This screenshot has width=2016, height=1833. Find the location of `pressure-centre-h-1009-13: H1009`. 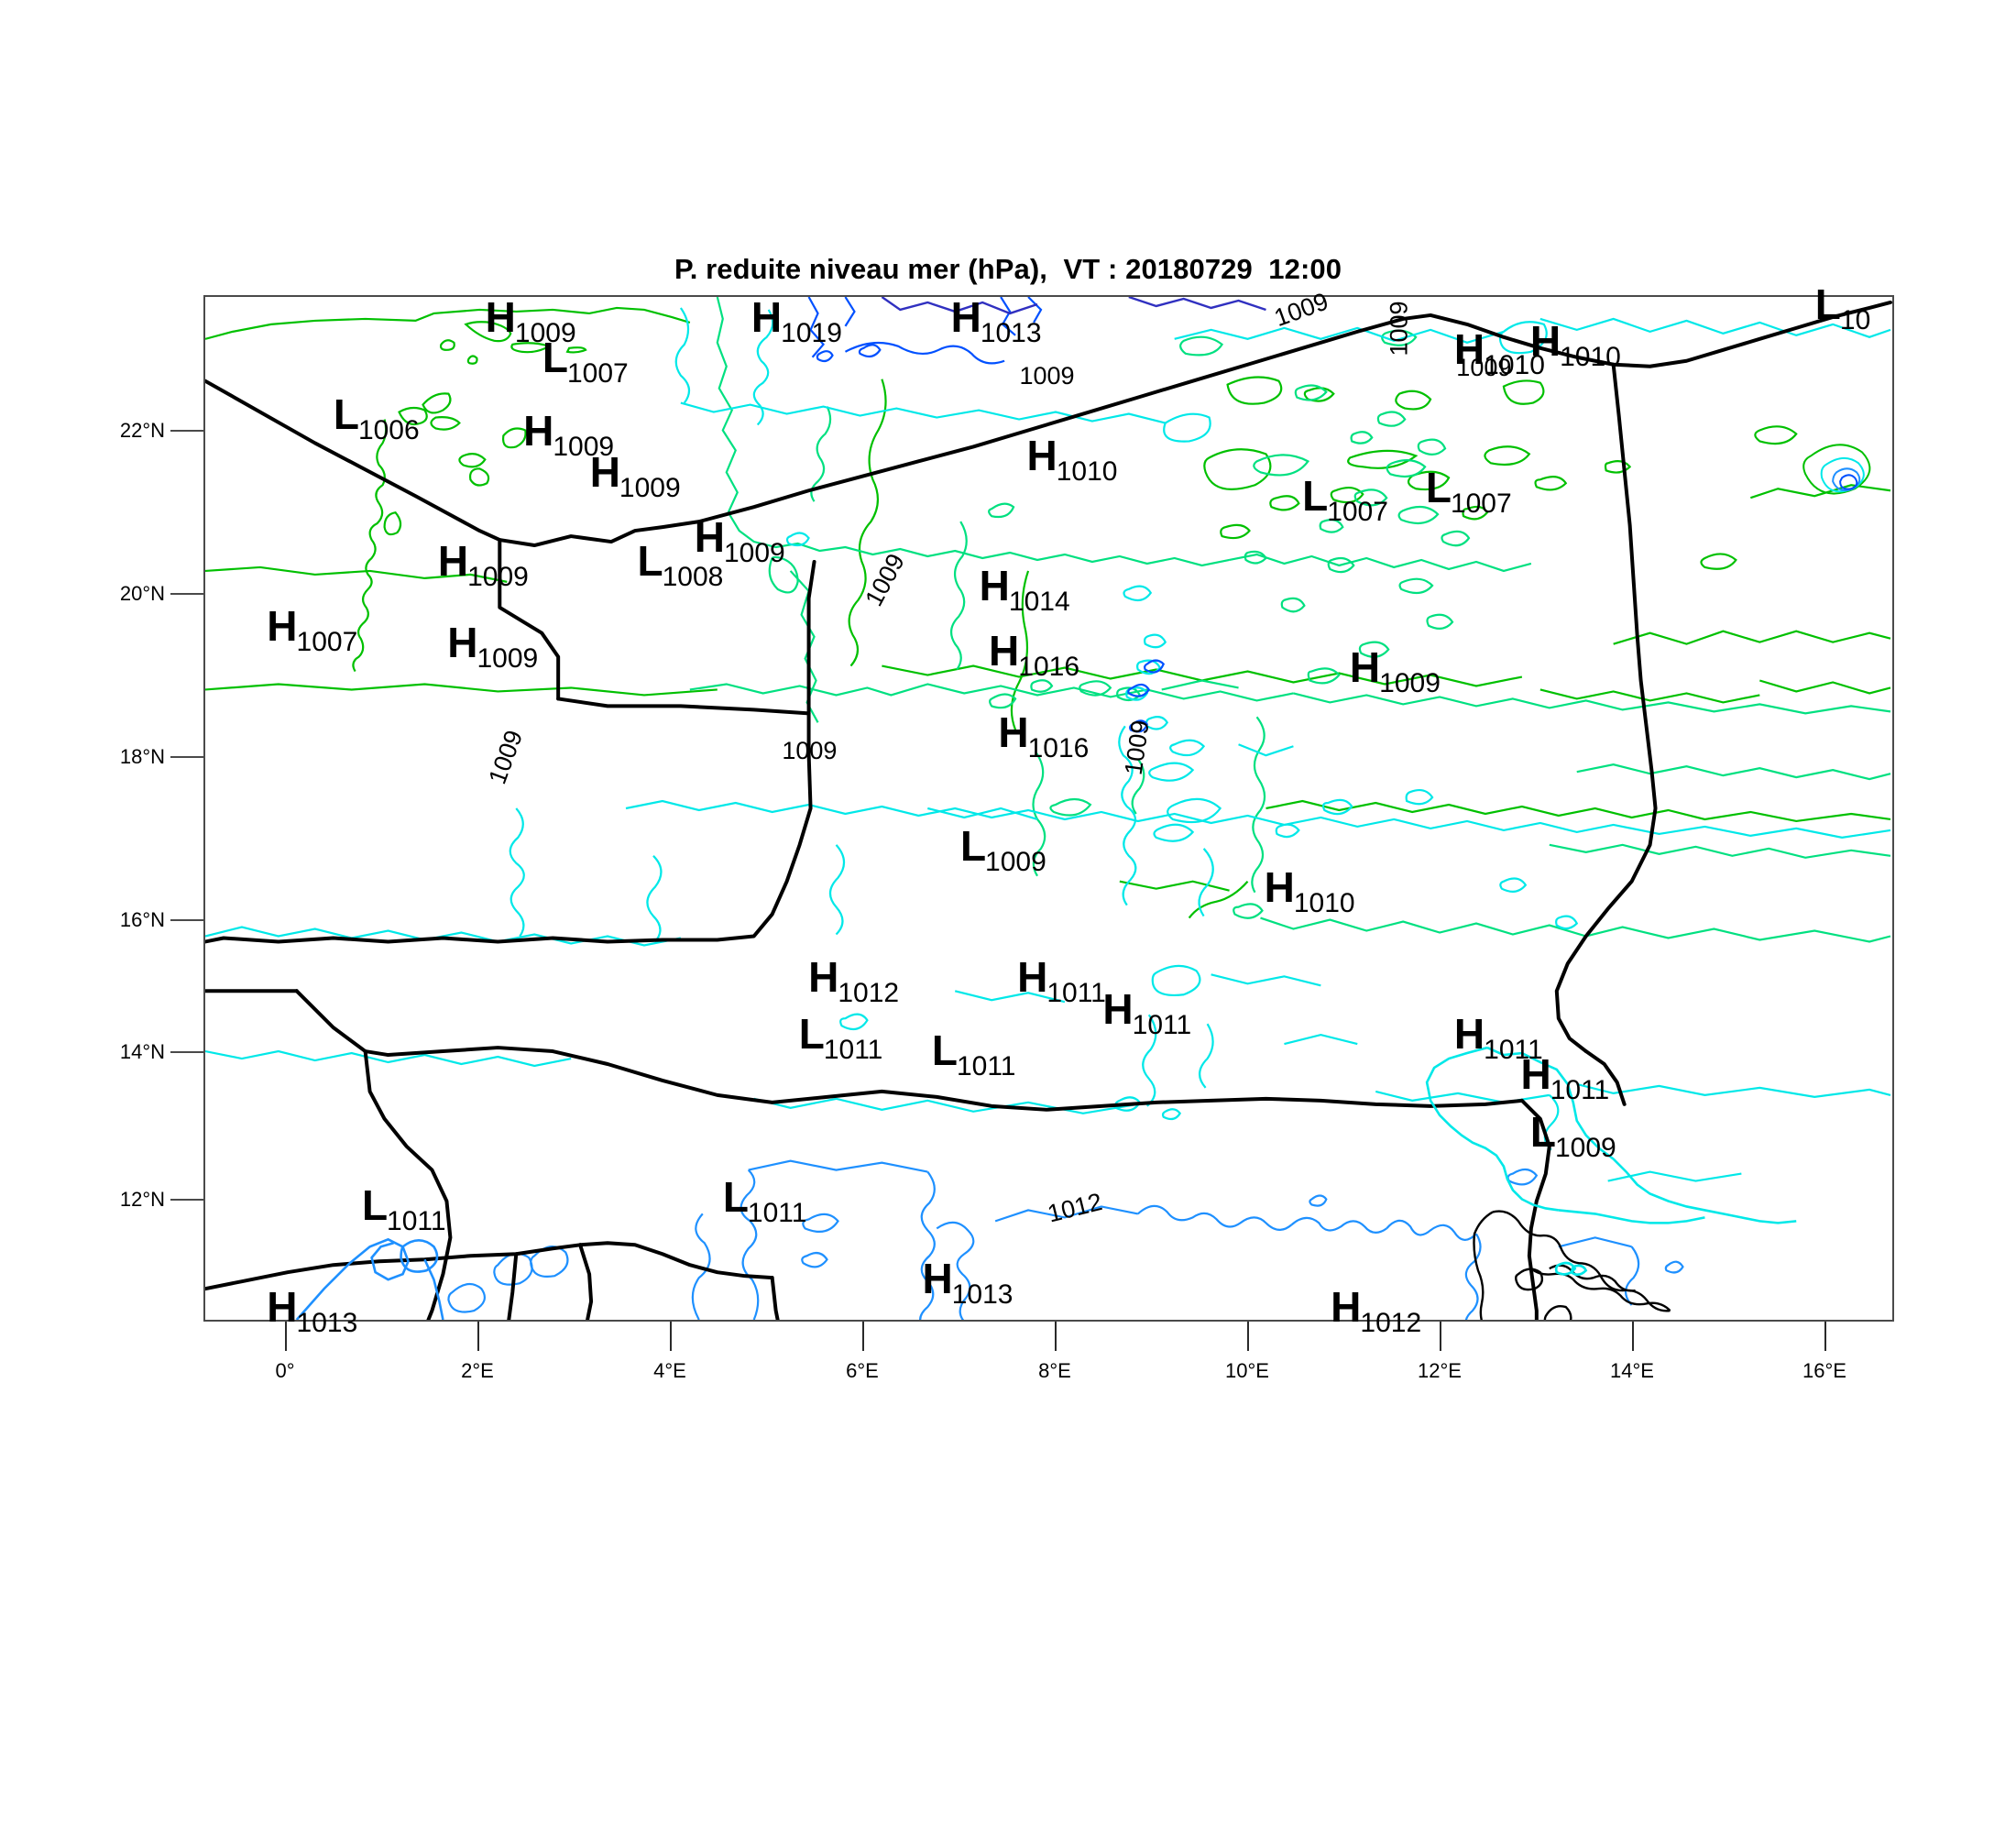

pressure-centre-h-1009-13: H1009 is located at coordinates (740, 541).